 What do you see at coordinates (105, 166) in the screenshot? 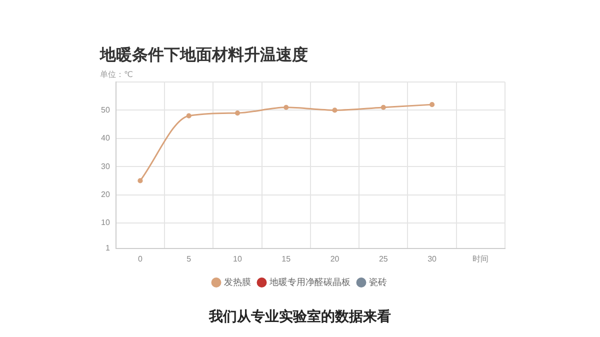
I see `y-tick-label: 30` at bounding box center [105, 166].